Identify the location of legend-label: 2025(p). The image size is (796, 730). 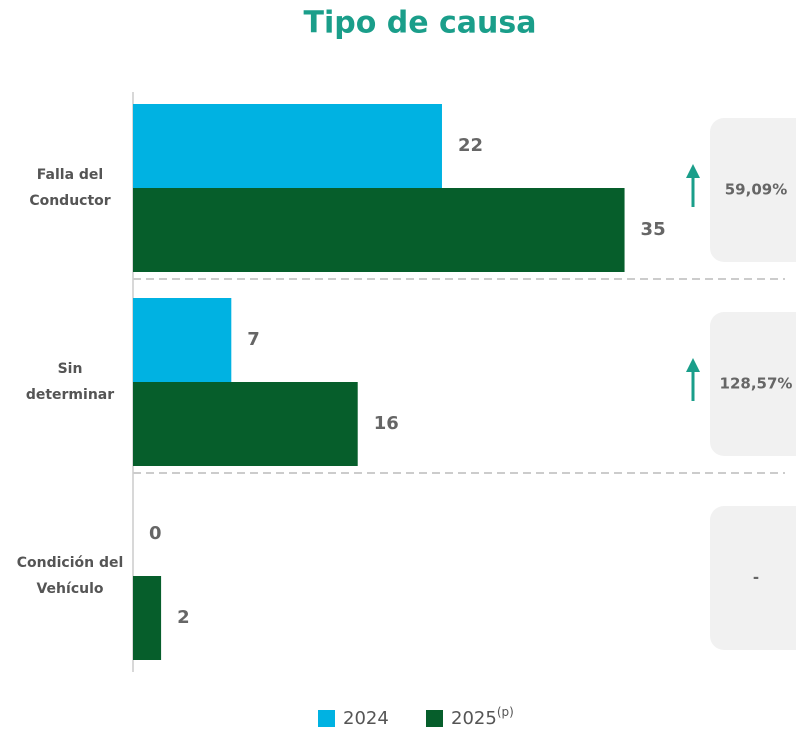
(482, 717).